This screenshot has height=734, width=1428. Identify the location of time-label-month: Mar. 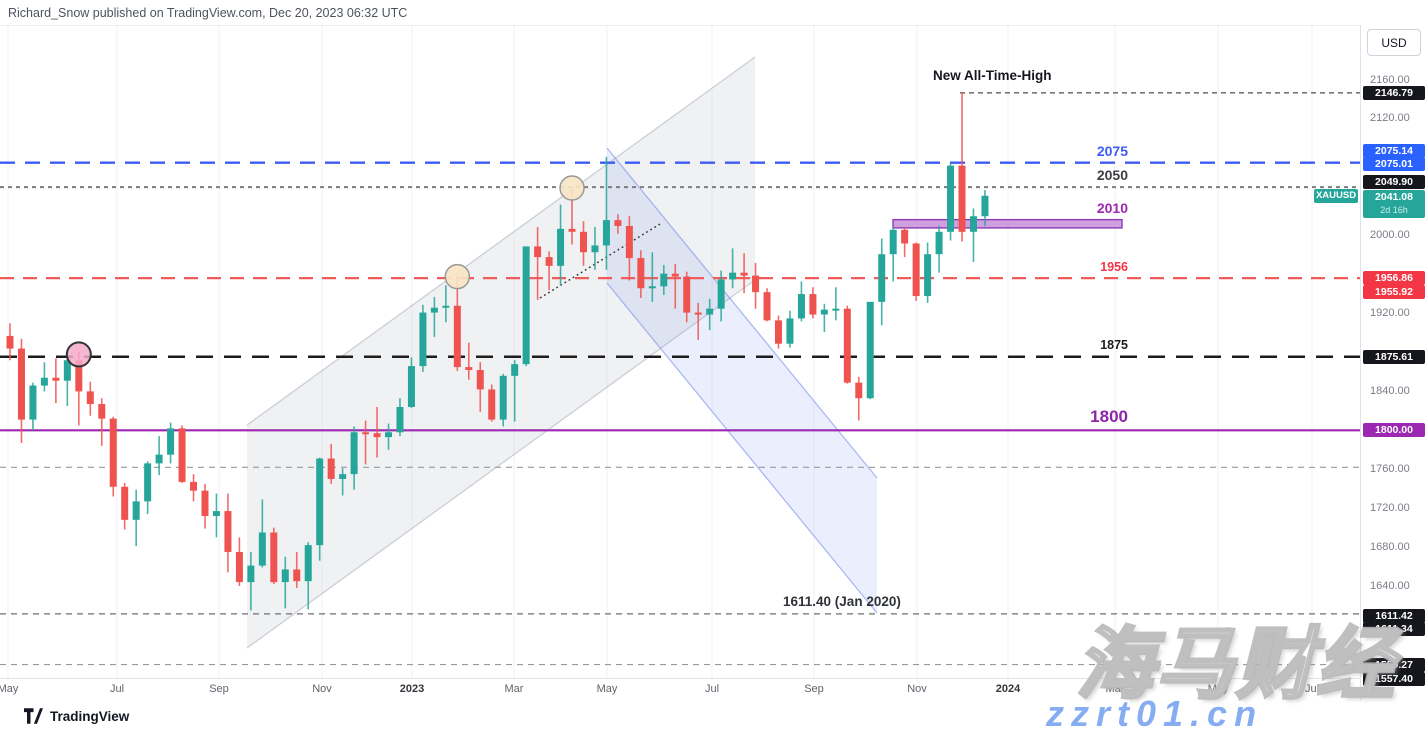
(514, 689).